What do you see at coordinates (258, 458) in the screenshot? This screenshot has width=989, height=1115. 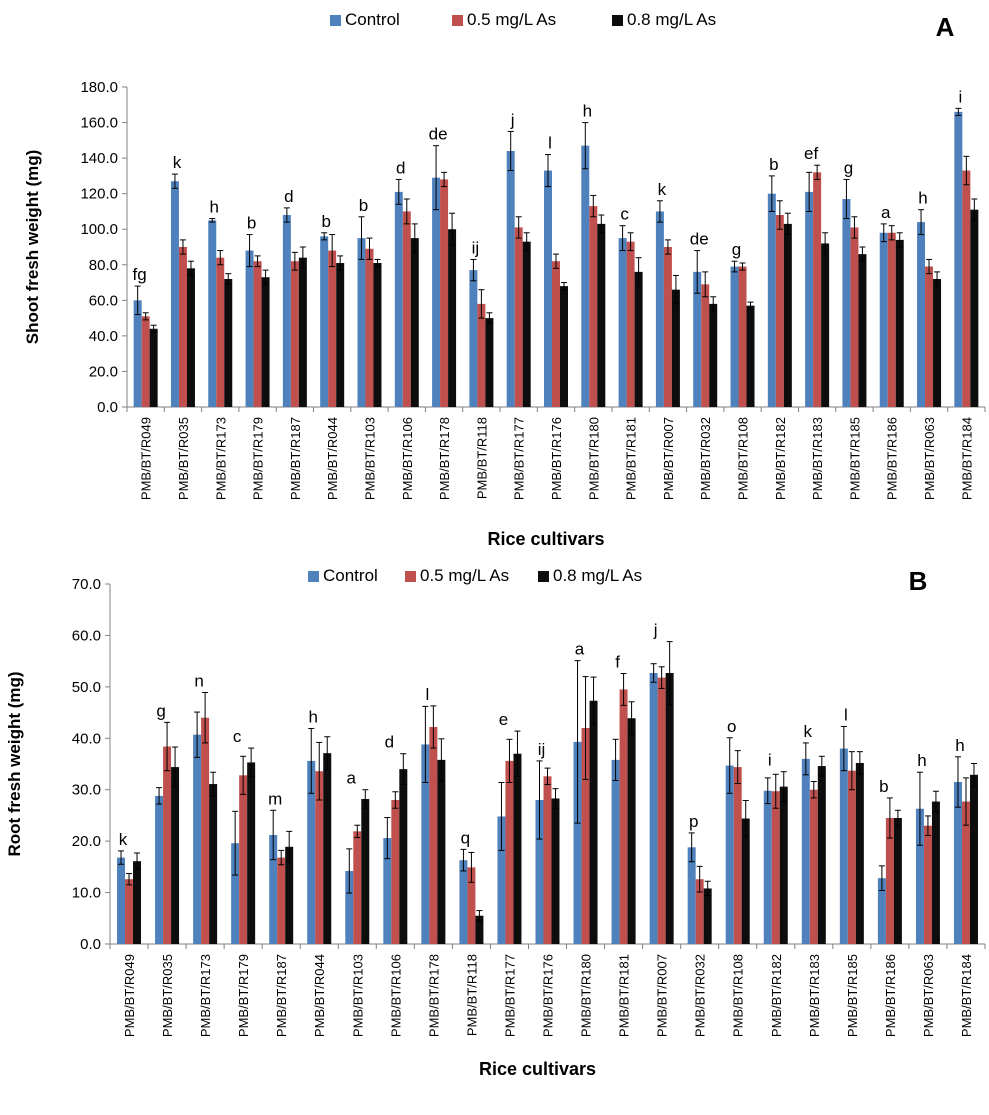 I see `x-category-label: PMB/BT/R179` at bounding box center [258, 458].